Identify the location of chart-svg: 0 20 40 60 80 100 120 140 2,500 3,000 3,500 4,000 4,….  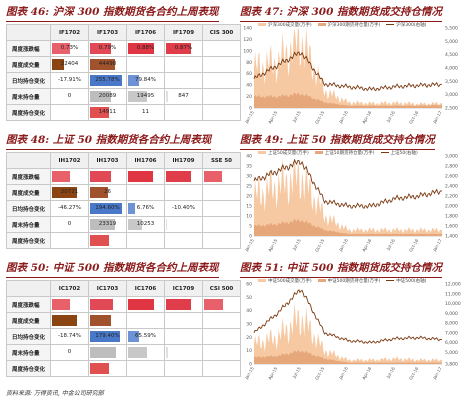
(350, 75).